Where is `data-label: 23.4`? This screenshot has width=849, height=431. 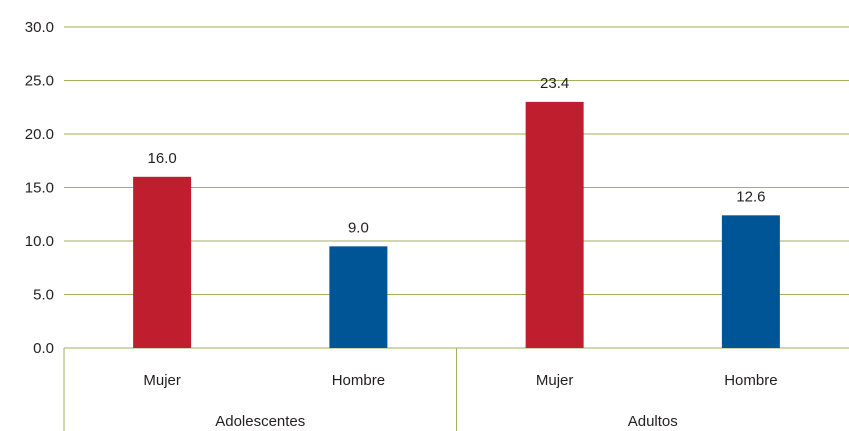
data-label: 23.4 is located at coordinates (554, 83).